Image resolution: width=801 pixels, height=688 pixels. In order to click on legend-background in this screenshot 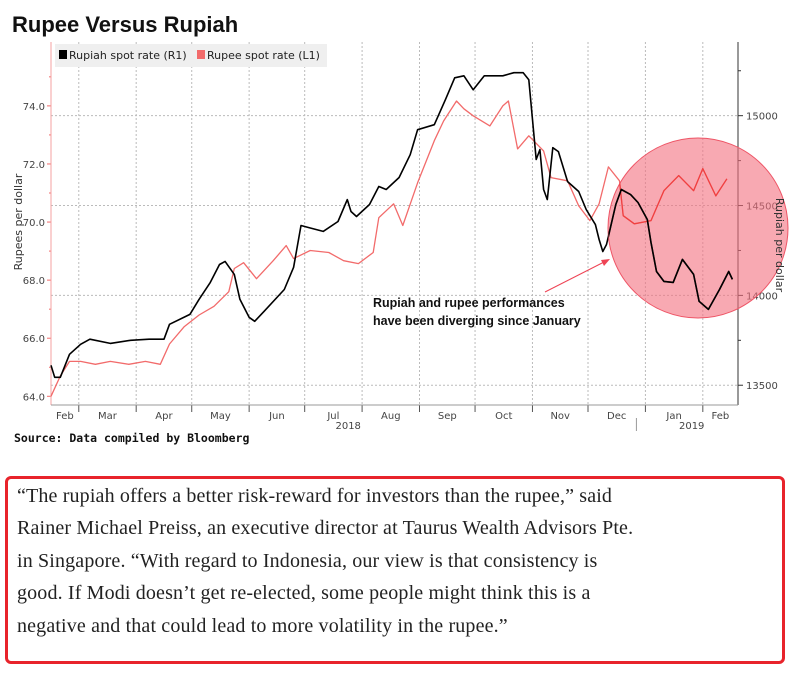, I will do `click(191, 55)`.